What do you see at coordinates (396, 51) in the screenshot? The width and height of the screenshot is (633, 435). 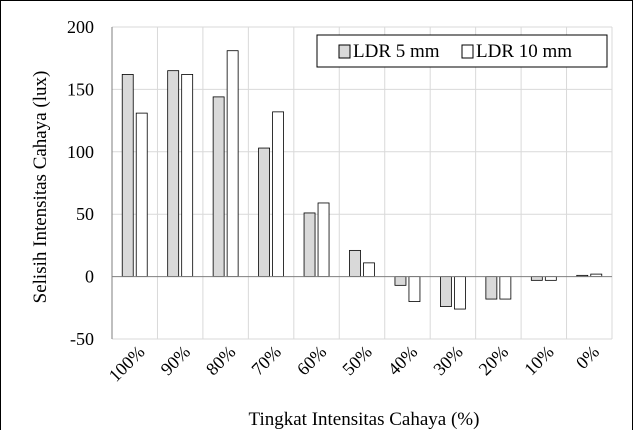 I see `legend-label-ldr-5mm: LDR 5 mm` at bounding box center [396, 51].